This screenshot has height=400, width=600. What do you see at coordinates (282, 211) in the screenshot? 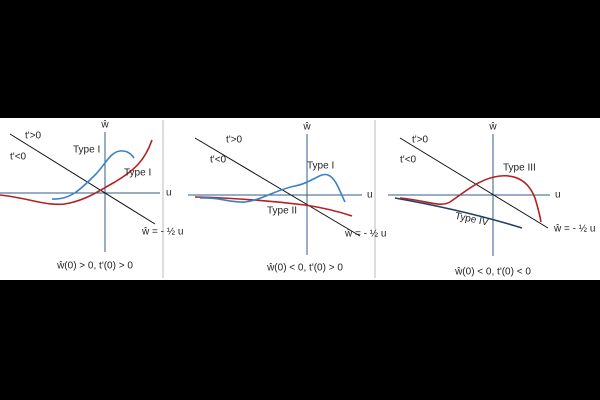
I see `curve-label: Type II` at bounding box center [282, 211].